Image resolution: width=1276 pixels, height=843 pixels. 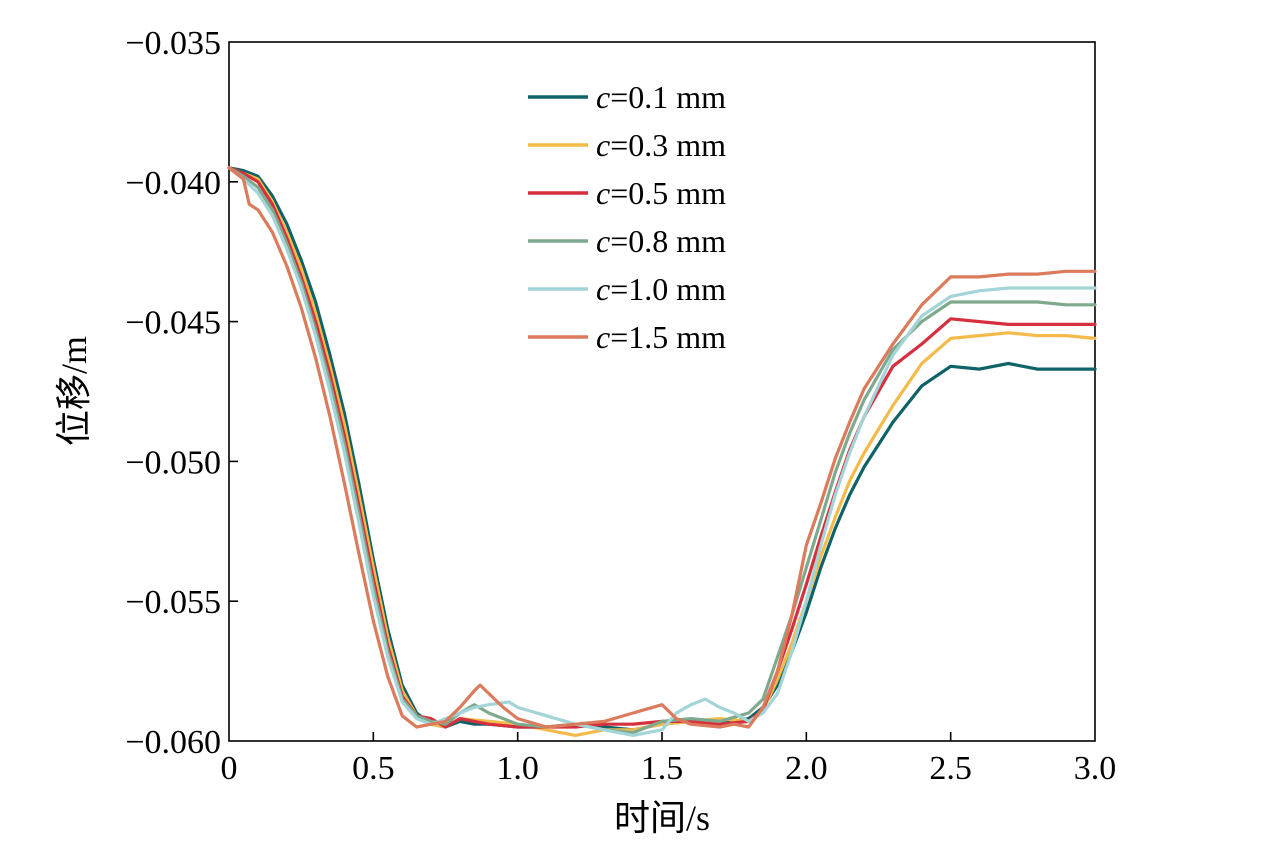 I want to click on y-tick-label: −0.060, so click(x=173, y=742).